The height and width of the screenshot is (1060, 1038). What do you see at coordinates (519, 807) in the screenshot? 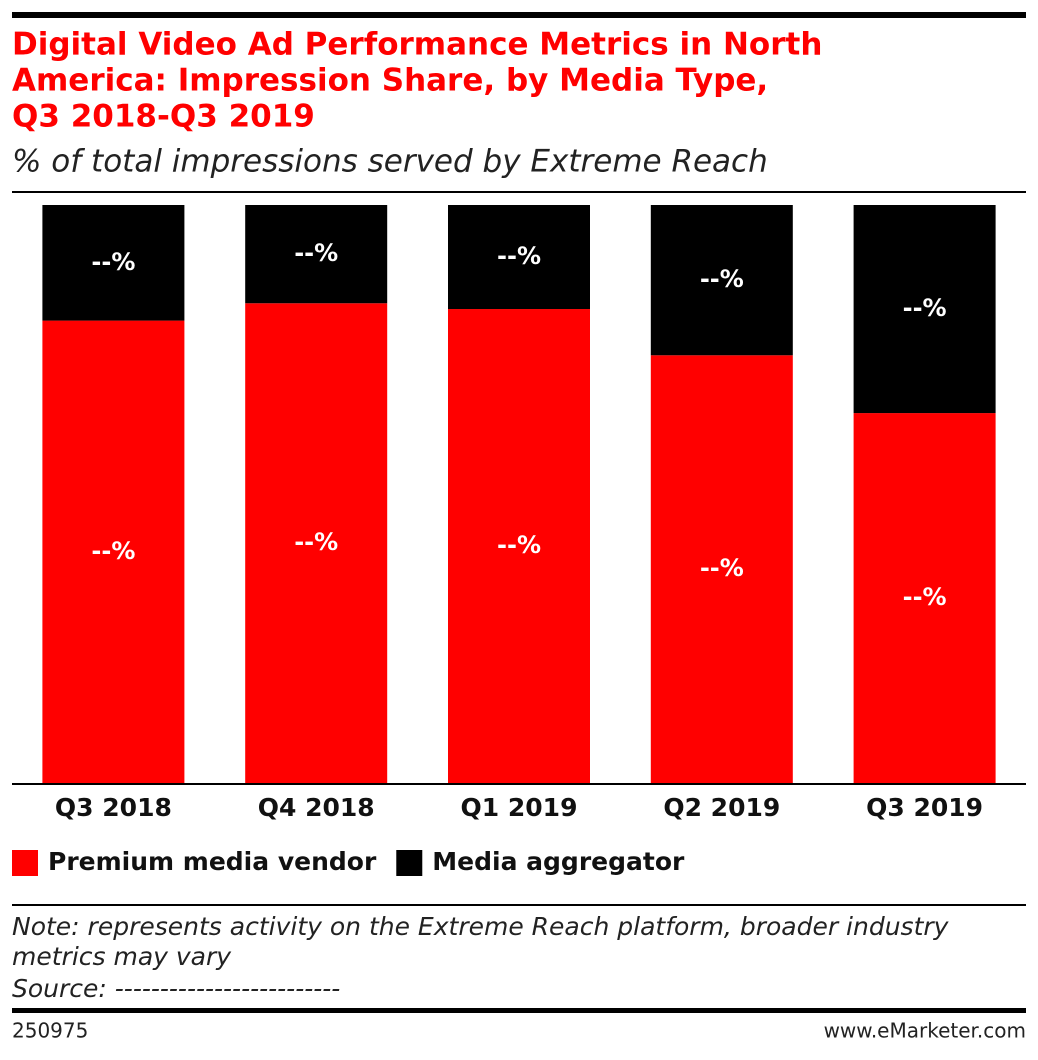
I see `x-tick-label: Q1 2019` at bounding box center [519, 807].